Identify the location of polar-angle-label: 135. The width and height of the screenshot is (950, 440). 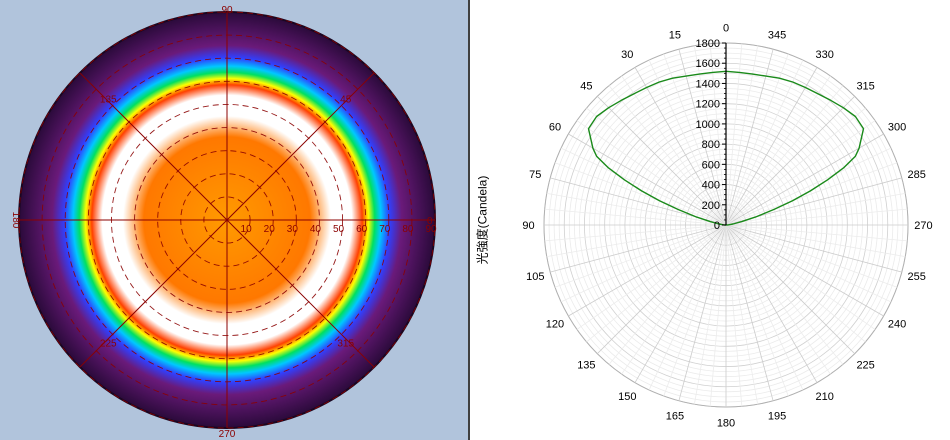
(586, 366).